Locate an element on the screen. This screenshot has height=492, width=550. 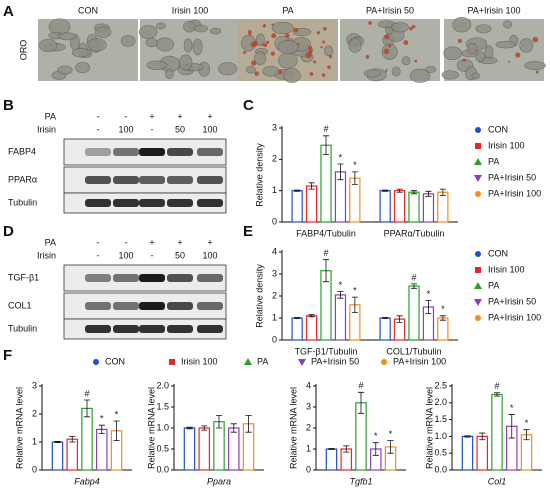
y-tick-label: 1.5 is located at coordinates (162, 406).